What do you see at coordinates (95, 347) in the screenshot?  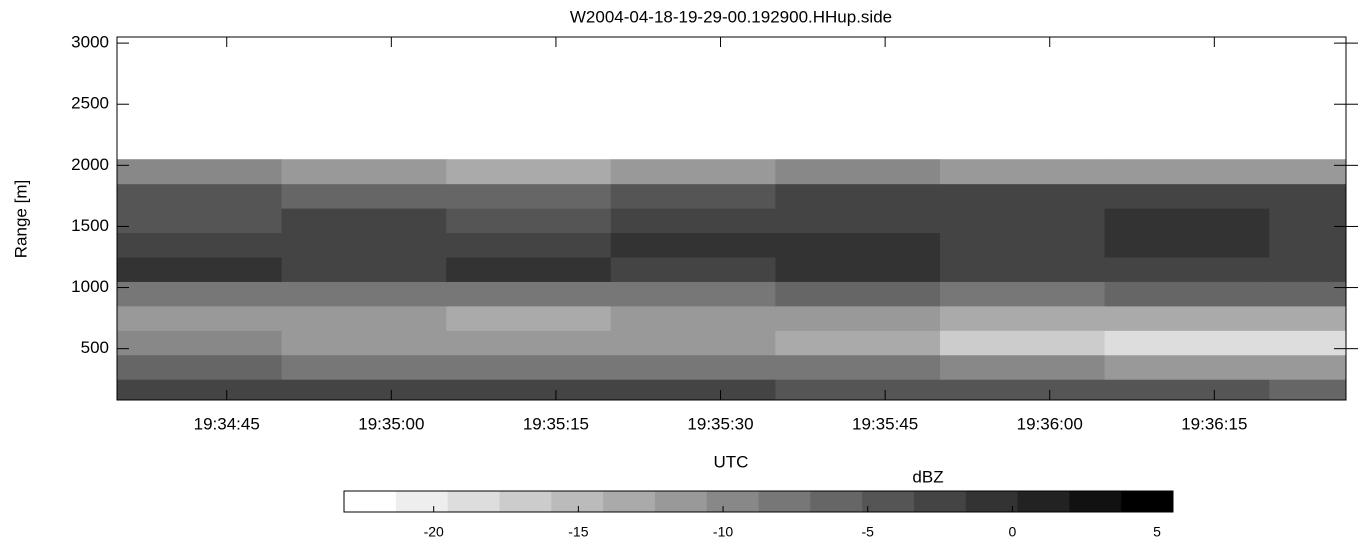 I see `y-tick-label: 500` at bounding box center [95, 347].